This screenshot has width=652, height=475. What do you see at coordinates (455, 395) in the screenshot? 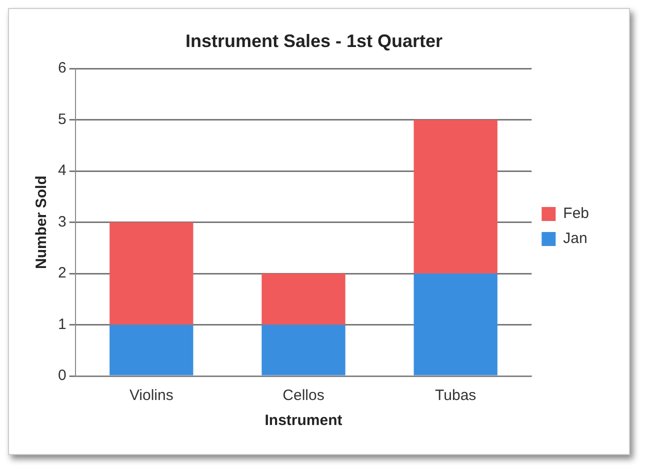
I see `x-tick-label: Tubas` at bounding box center [455, 395].